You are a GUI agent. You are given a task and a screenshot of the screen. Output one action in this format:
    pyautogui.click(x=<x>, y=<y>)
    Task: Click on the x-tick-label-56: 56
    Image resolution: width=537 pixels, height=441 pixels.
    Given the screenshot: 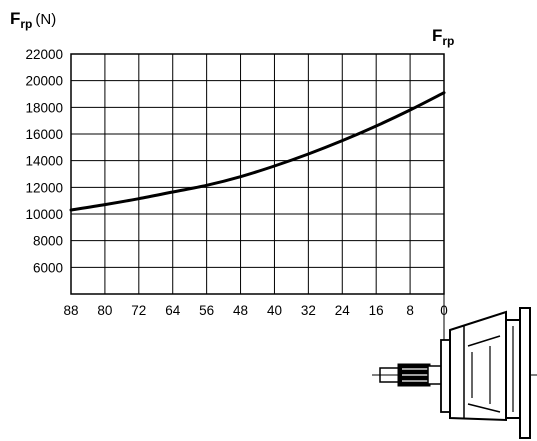 What is the action you would take?
    pyautogui.click(x=206, y=310)
    